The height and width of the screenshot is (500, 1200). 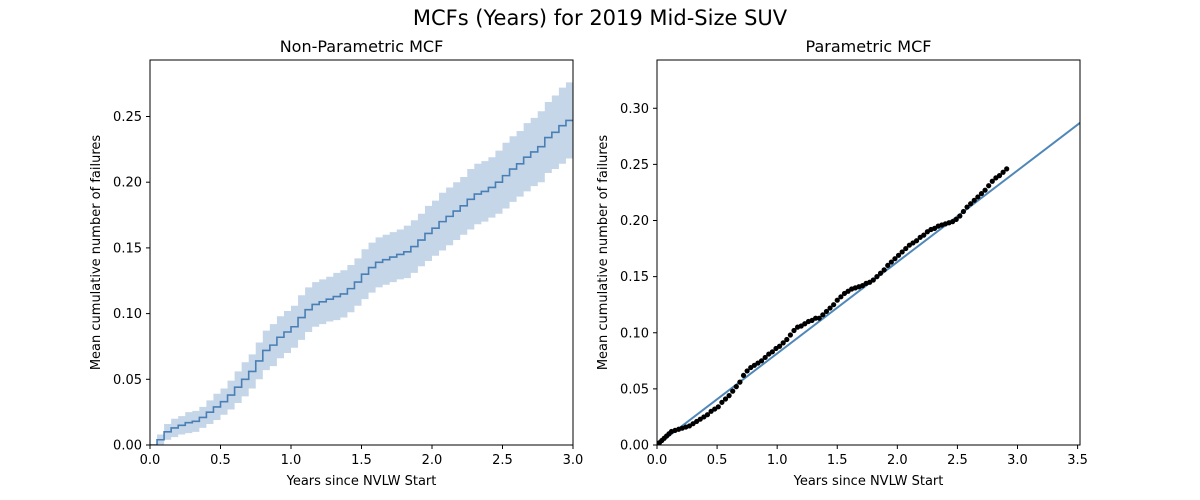 I want to click on chart-title: Parametric MCF, so click(x=869, y=46).